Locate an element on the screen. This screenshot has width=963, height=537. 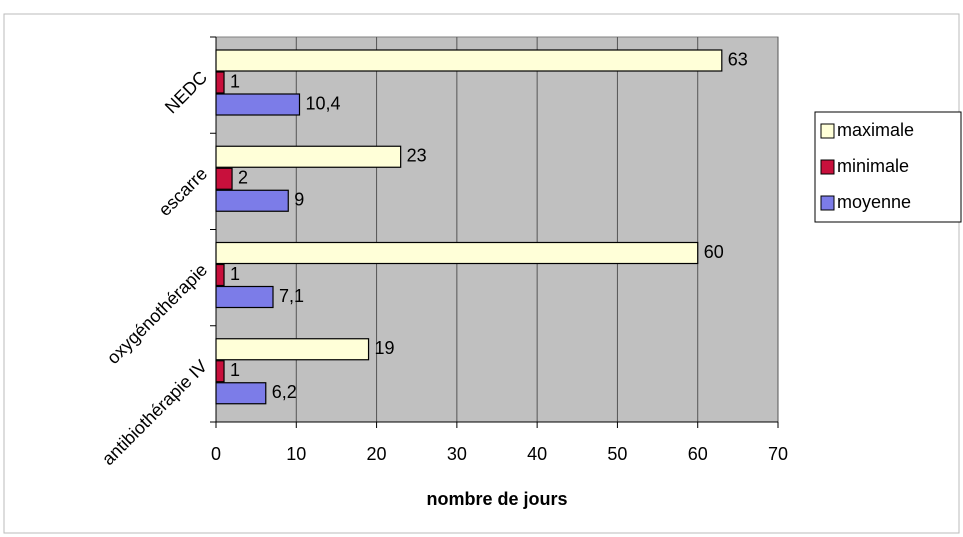
legend is located at coordinates (888, 167).